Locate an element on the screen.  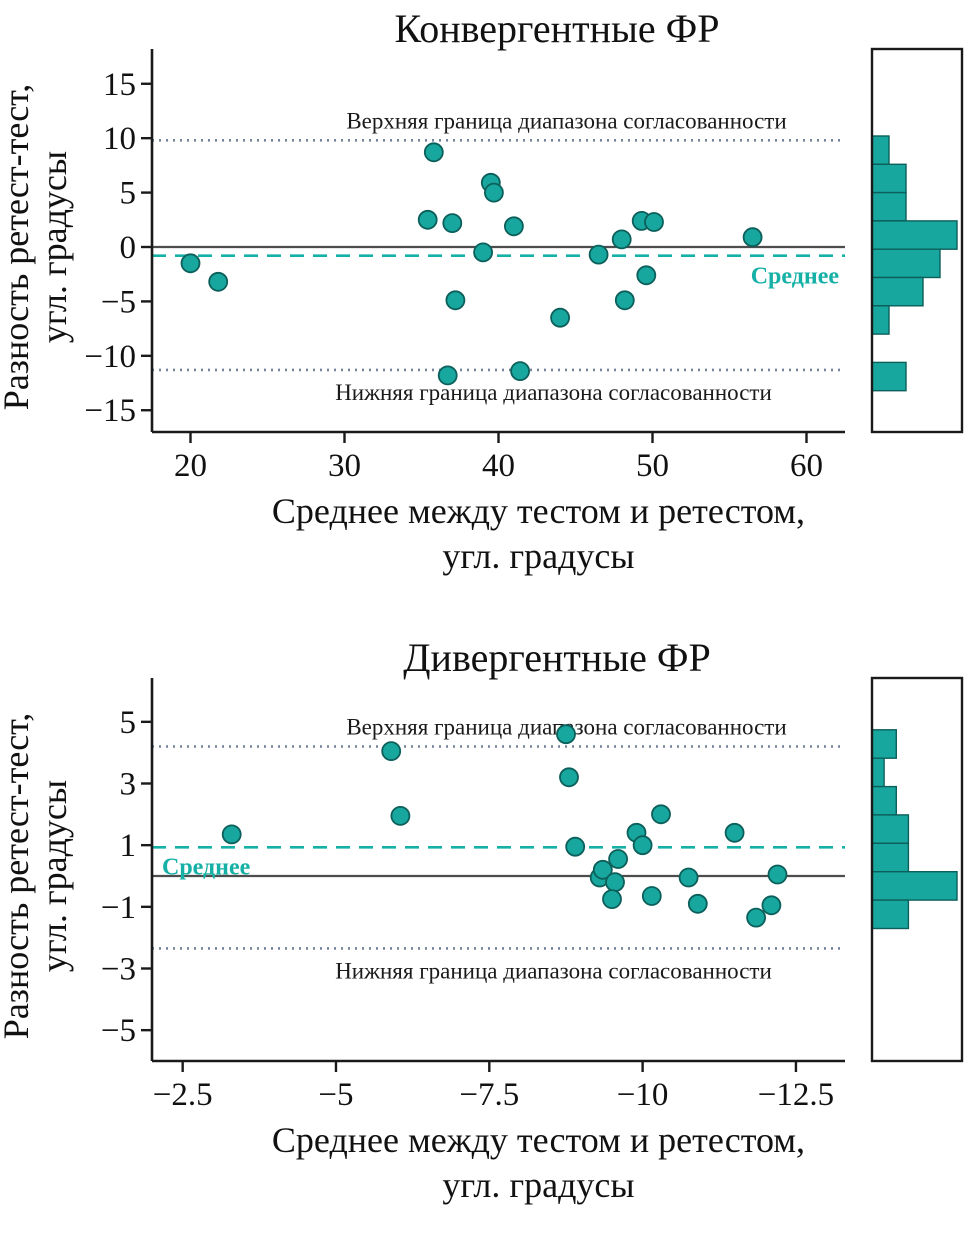
y-tick-label: 15 is located at coordinates (119, 85).